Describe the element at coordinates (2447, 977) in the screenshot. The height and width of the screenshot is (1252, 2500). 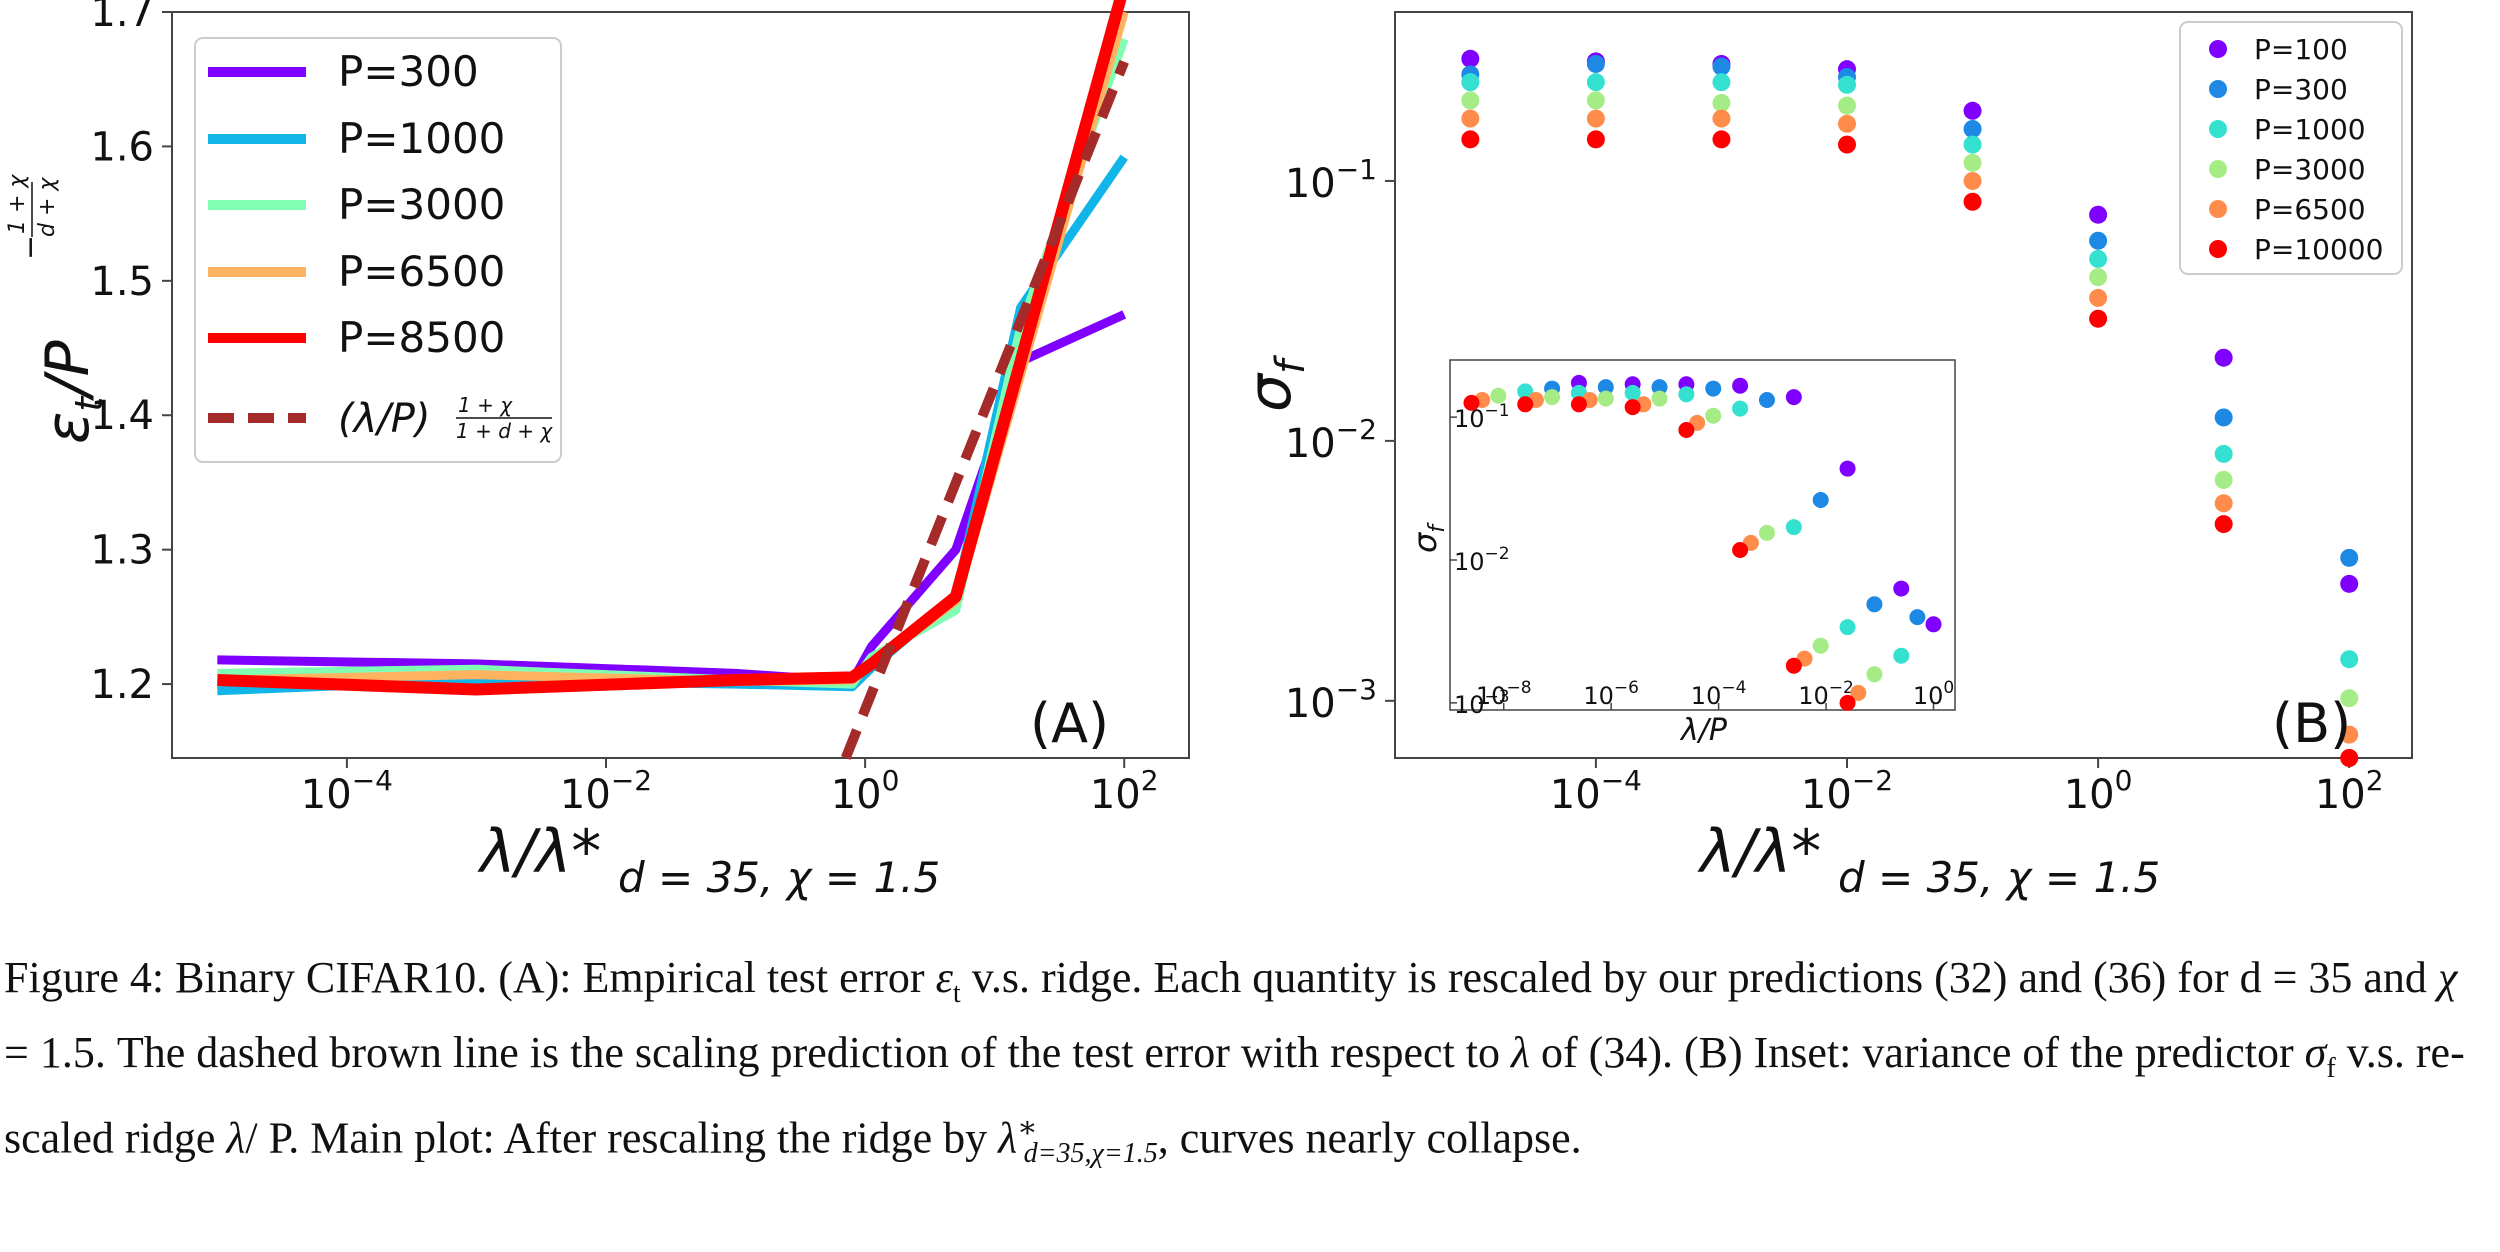
I see `caption-chi: χ` at that location.